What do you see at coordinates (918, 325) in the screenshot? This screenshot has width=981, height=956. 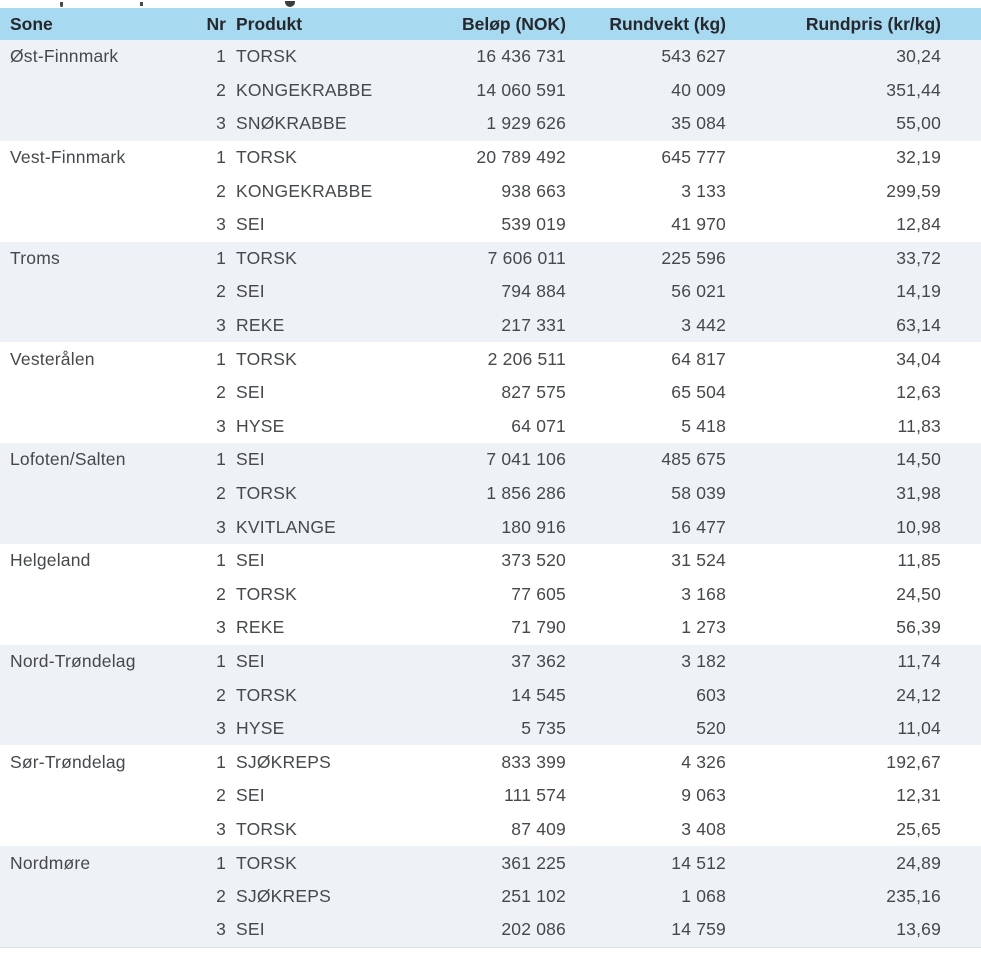 I see `cell-rundpris: 63,14` at bounding box center [918, 325].